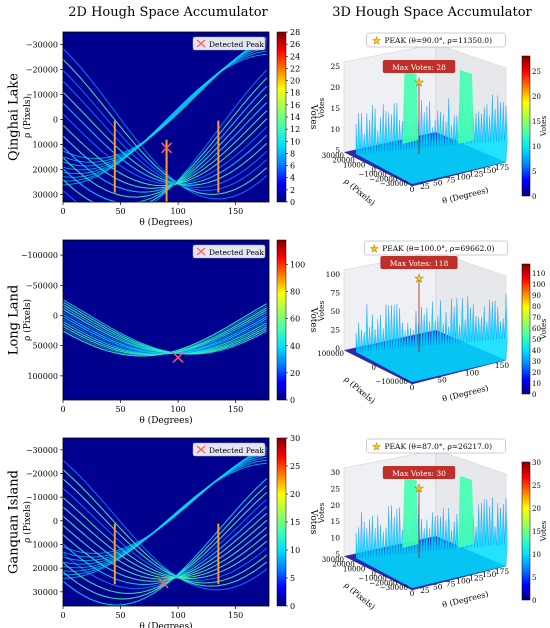 The image size is (550, 628). I want to click on colorbar-3d-tick-label: 110, so click(538, 274).